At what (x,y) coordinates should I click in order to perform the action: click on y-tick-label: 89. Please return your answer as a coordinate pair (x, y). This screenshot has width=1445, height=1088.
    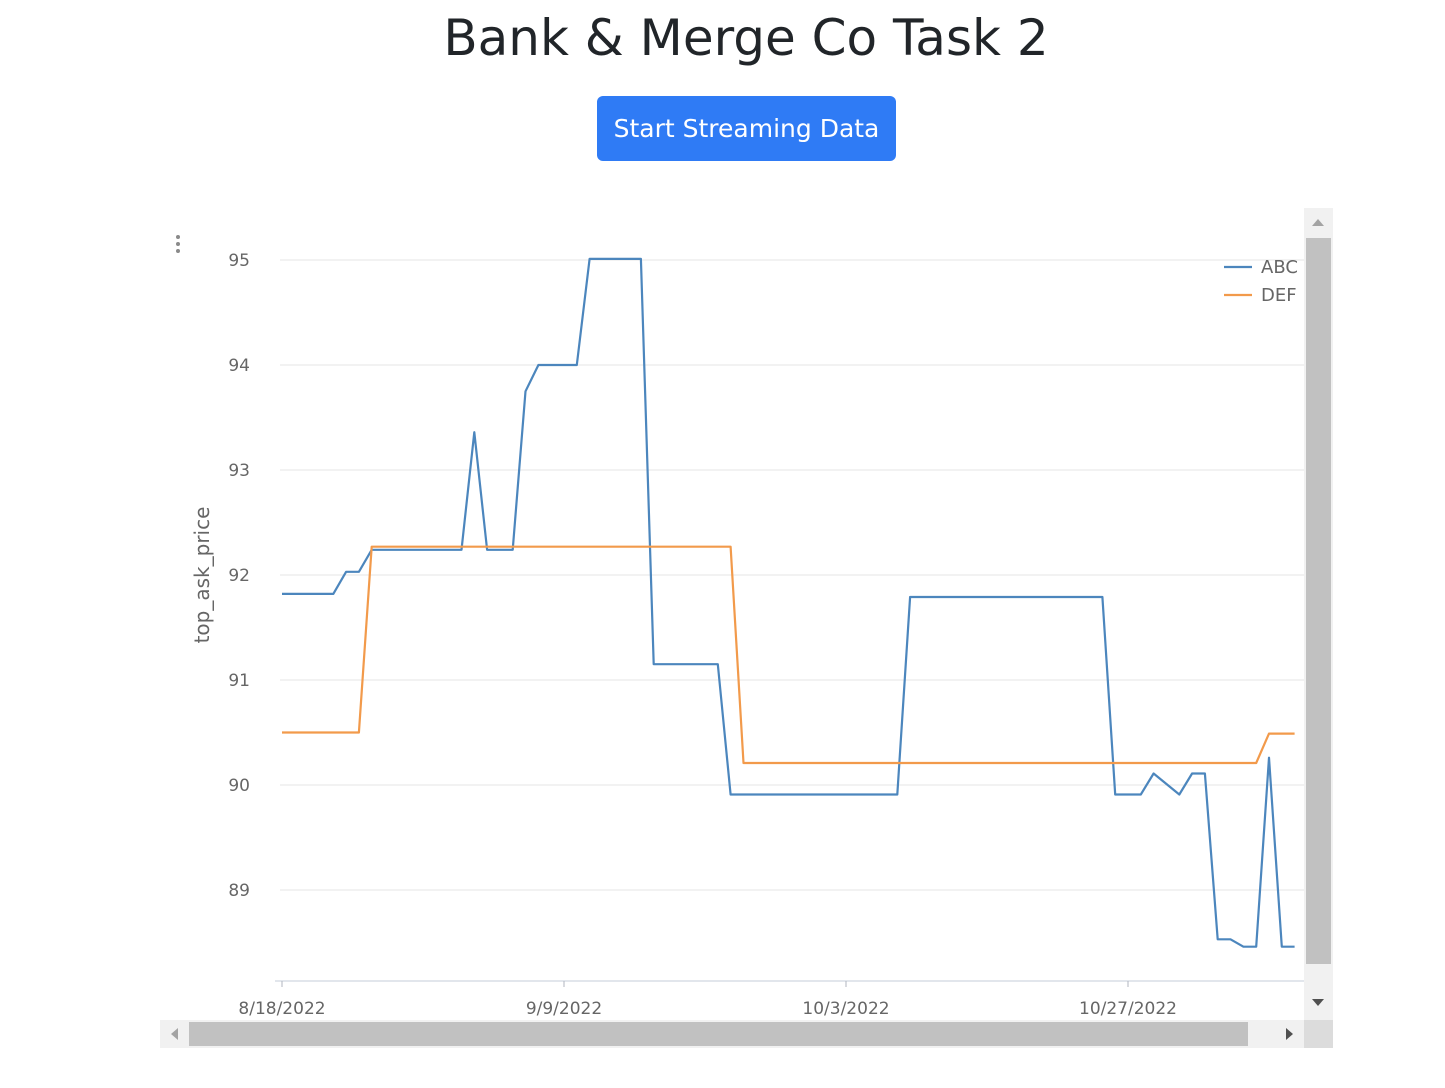
    Looking at the image, I should click on (239, 891).